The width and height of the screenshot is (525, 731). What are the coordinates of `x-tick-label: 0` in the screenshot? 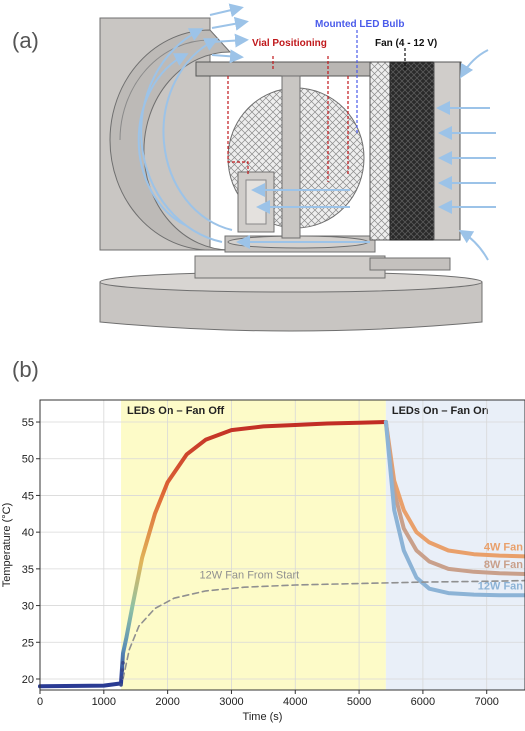 It's located at (40, 702).